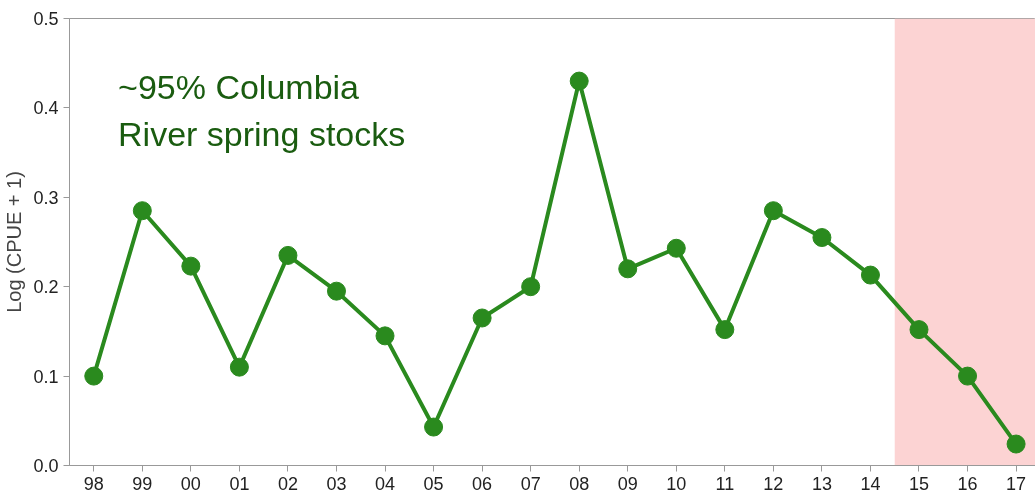 The image size is (1035, 492). Describe the element at coordinates (287, 482) in the screenshot. I see `x-tick-label: 02` at that location.